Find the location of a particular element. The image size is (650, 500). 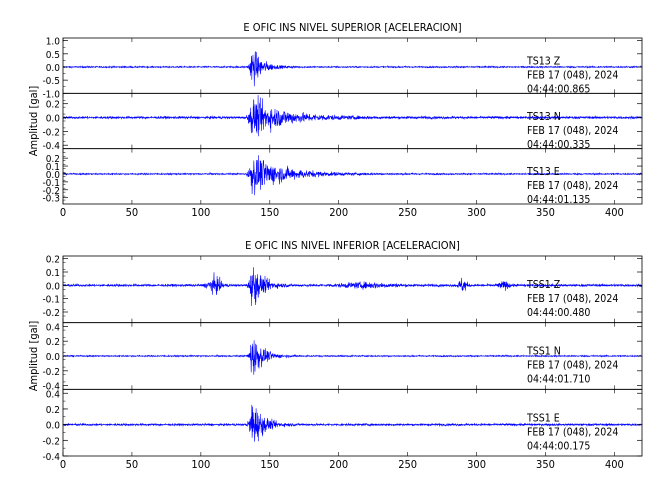

y-tick-label: 0.5 is located at coordinates (53, 55).